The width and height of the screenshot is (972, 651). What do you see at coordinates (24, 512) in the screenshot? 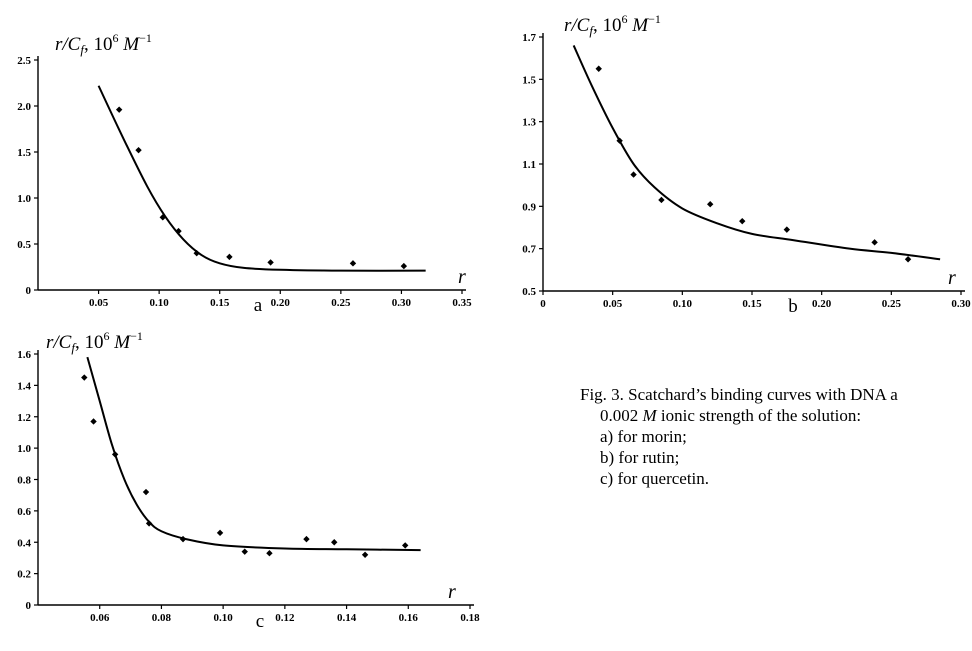
I see `y-tick-label: 0.6` at bounding box center [24, 512].